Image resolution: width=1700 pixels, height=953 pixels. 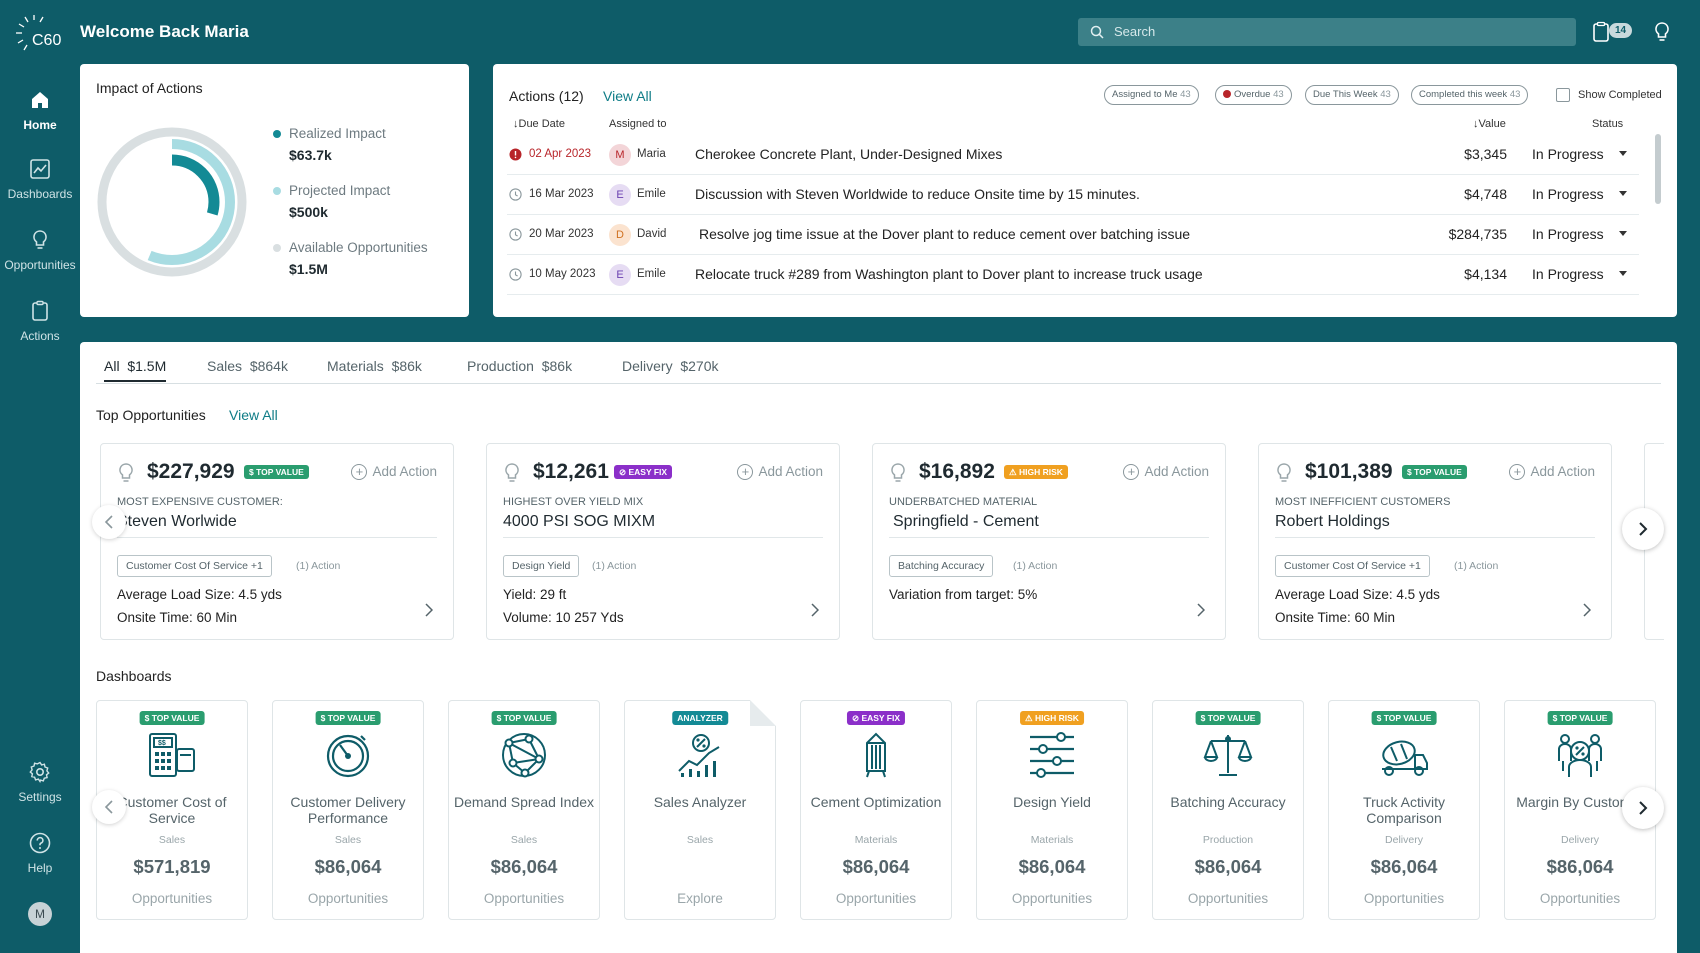 I want to click on dashboards-title: Dashboards, so click(x=134, y=676).